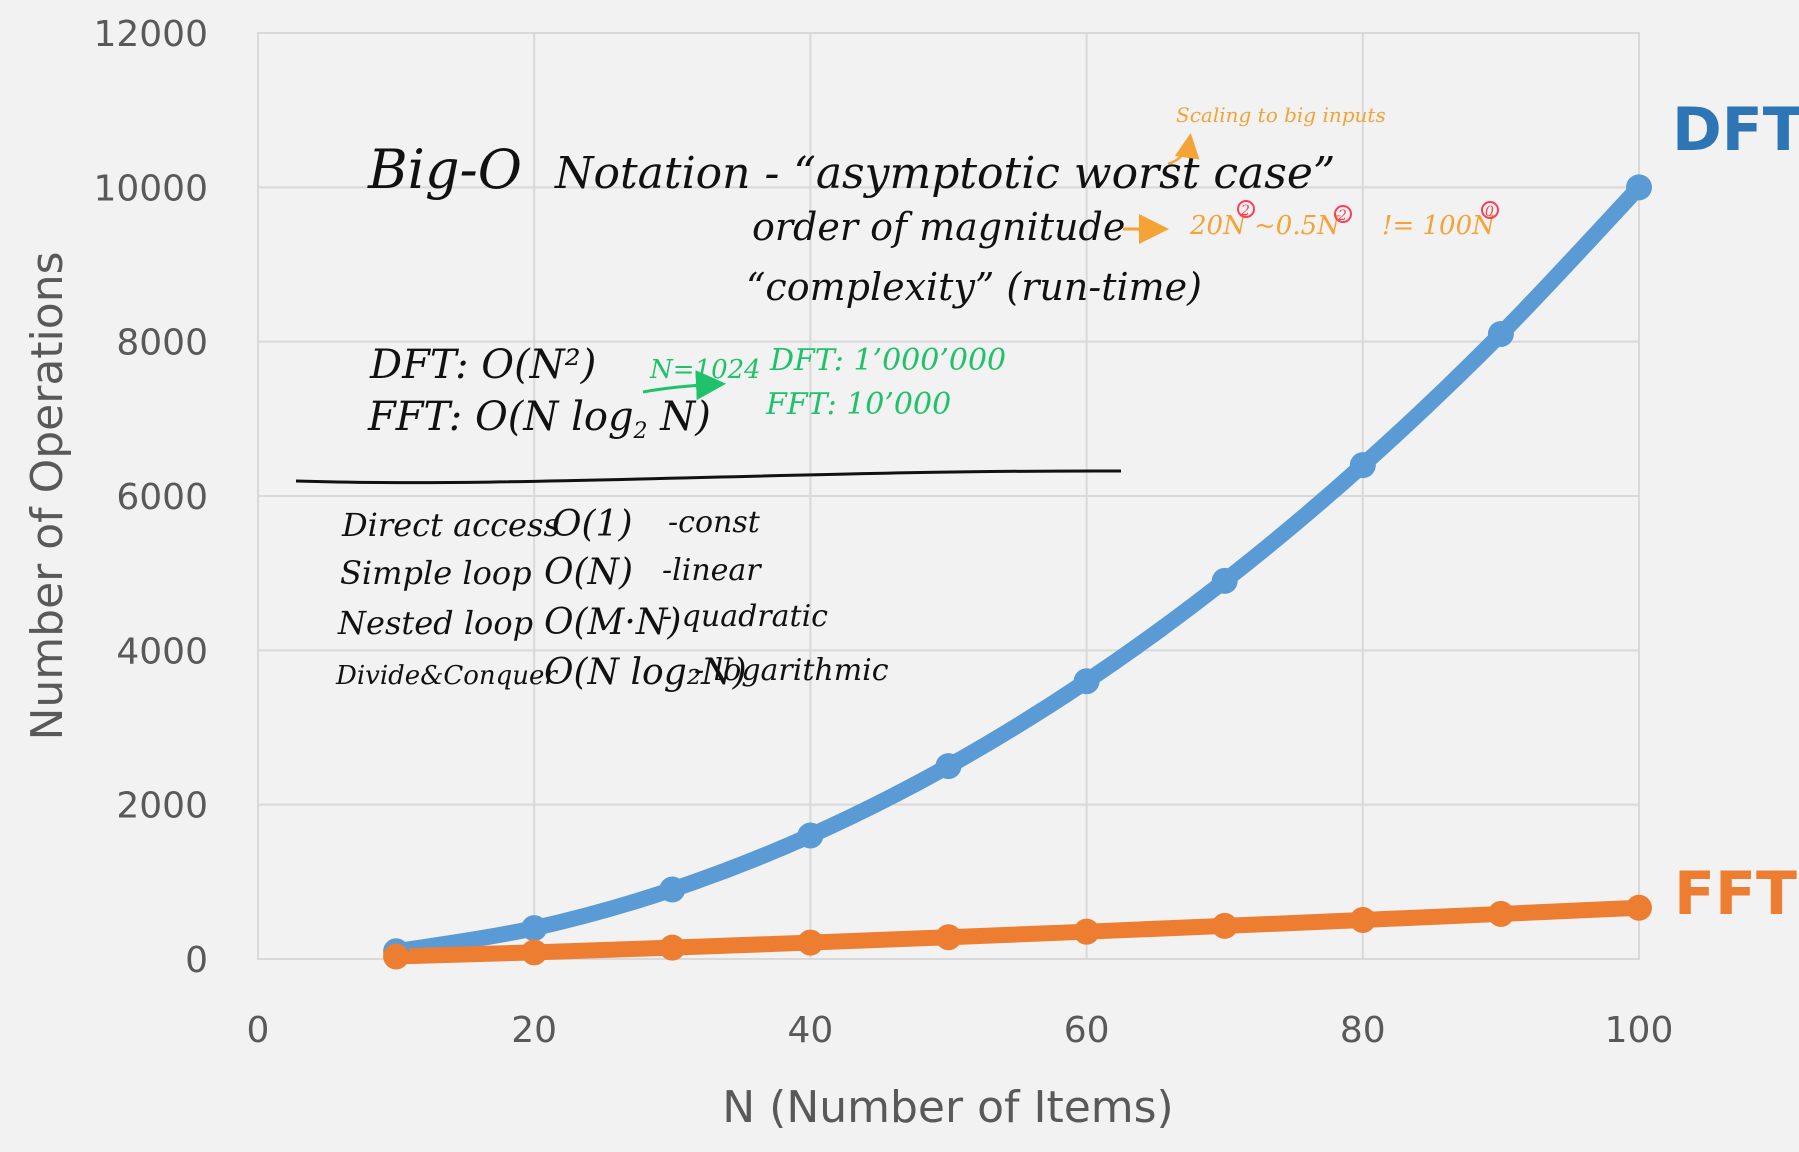  I want to click on list-0-desc: -const, so click(714, 522).